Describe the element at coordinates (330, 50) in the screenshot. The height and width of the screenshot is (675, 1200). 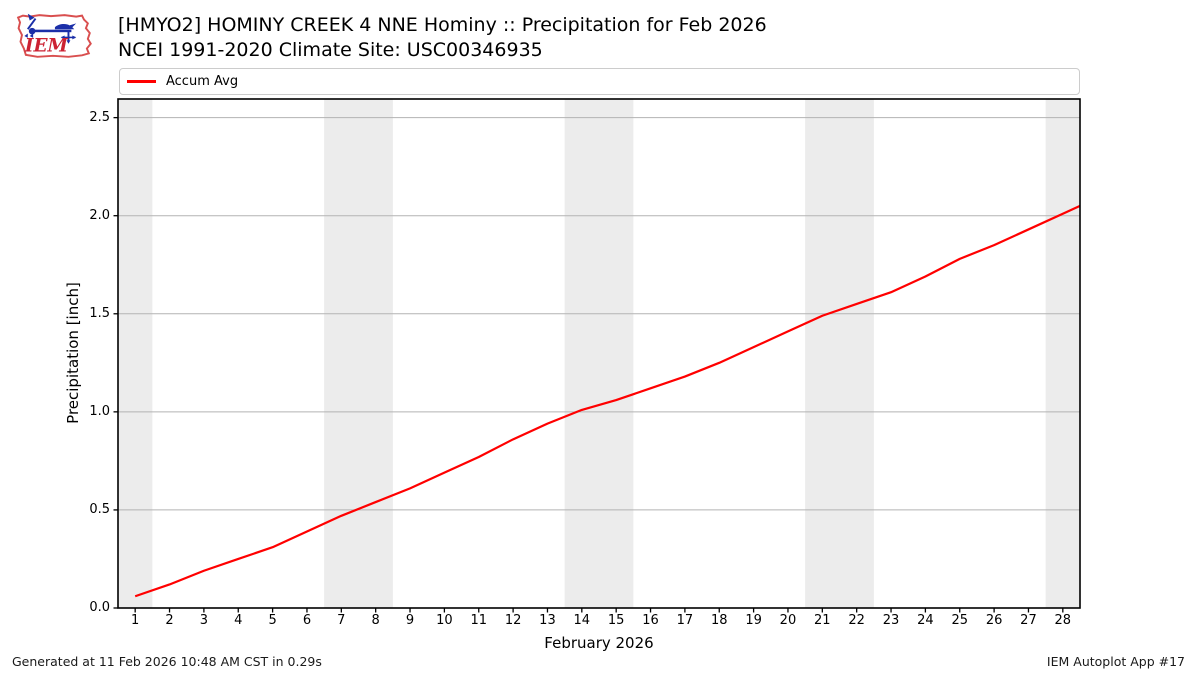
I see `chart-subtitle: NCEI 1991-2020 Climate Site: USC00346935` at that location.